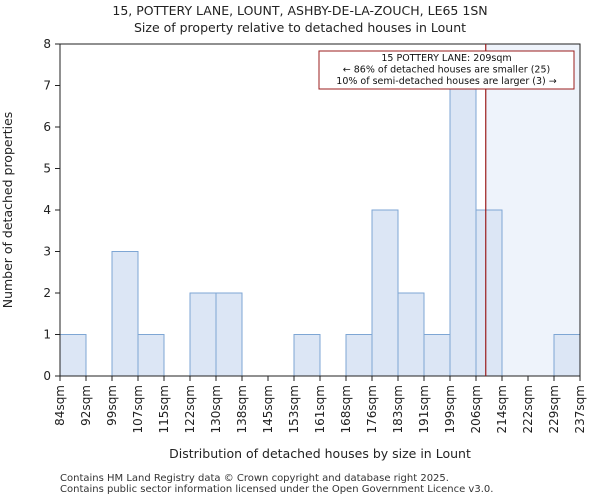 Image resolution: width=600 pixels, height=500 pixels. I want to click on x-tick-label: 168sqm, so click(346, 409).